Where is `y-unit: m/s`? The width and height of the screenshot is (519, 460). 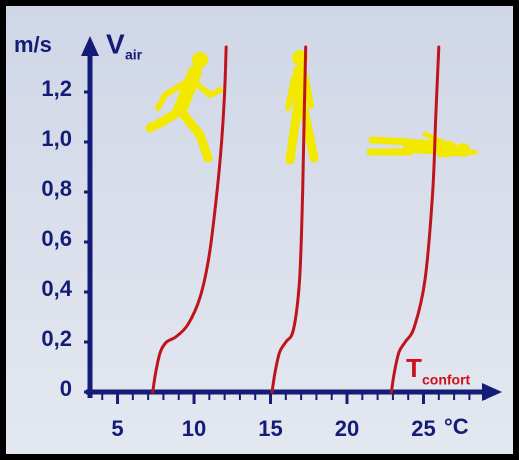 y-unit: m/s is located at coordinates (33, 44).